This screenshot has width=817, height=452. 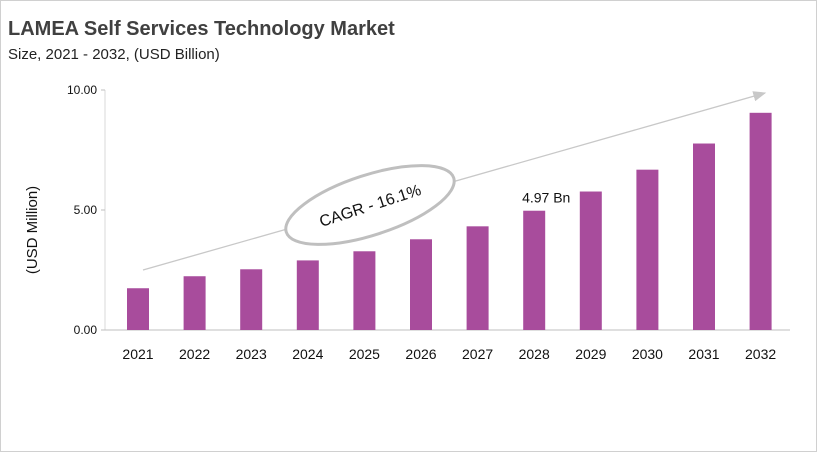 I want to click on y-tick-label: 10.00, so click(x=82, y=90).